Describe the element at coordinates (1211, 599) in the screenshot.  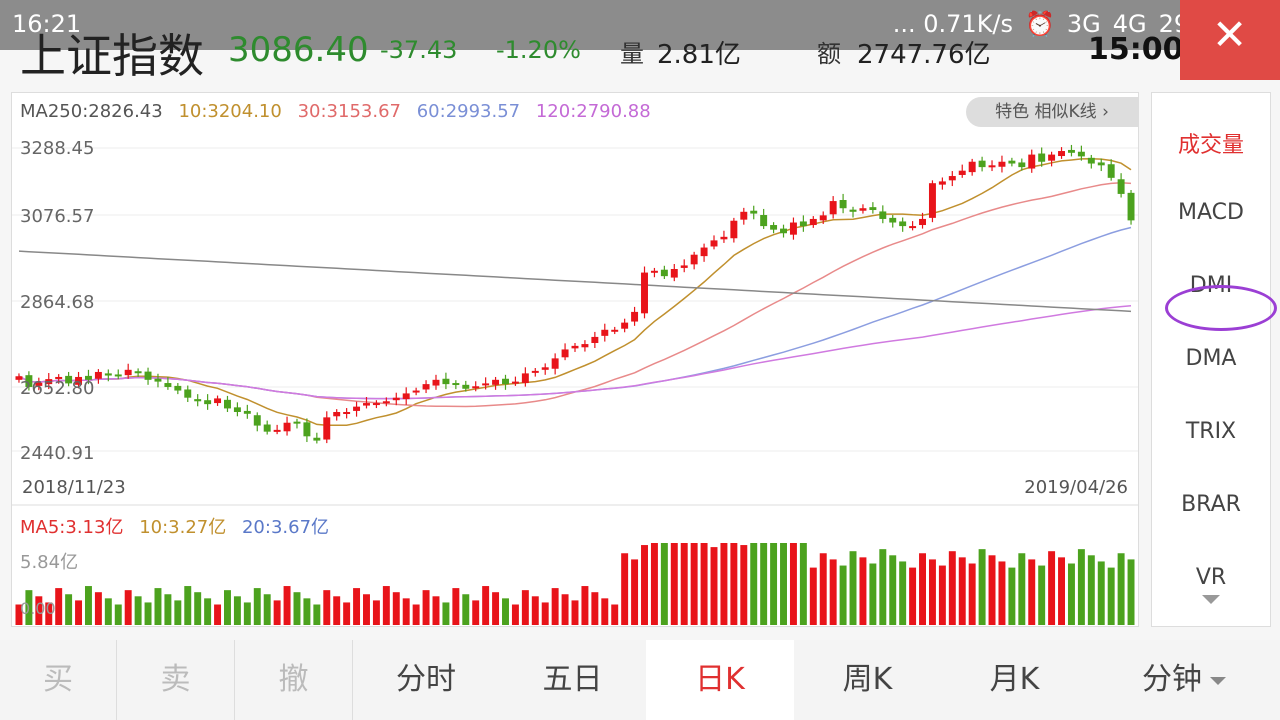
I see `more-chevron-down-icon` at that location.